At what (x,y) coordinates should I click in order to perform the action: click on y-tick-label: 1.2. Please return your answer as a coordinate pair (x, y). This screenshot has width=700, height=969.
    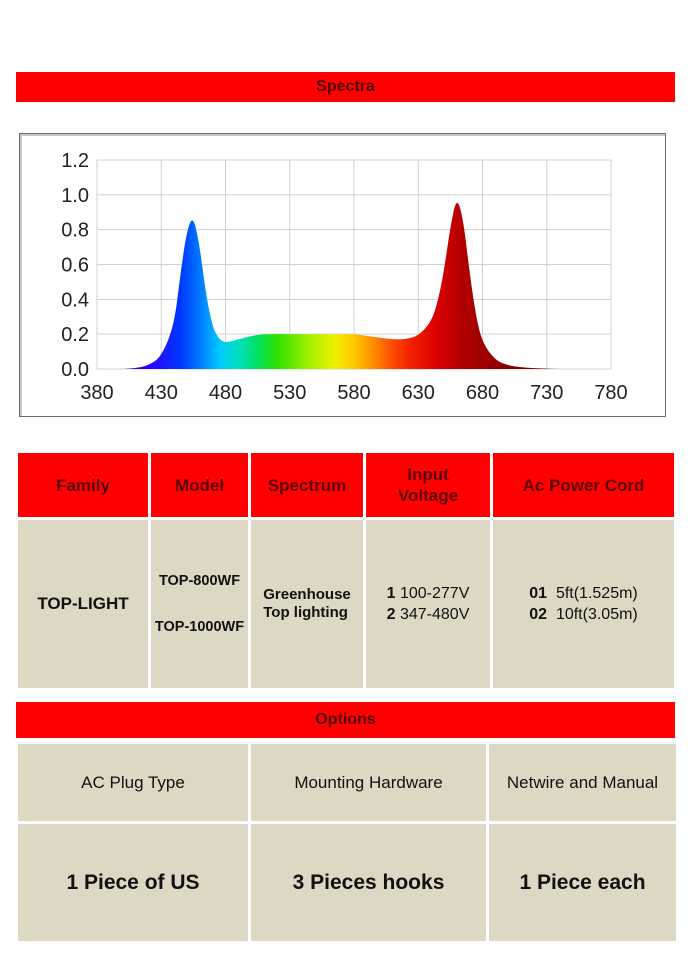
    Looking at the image, I should click on (75, 161).